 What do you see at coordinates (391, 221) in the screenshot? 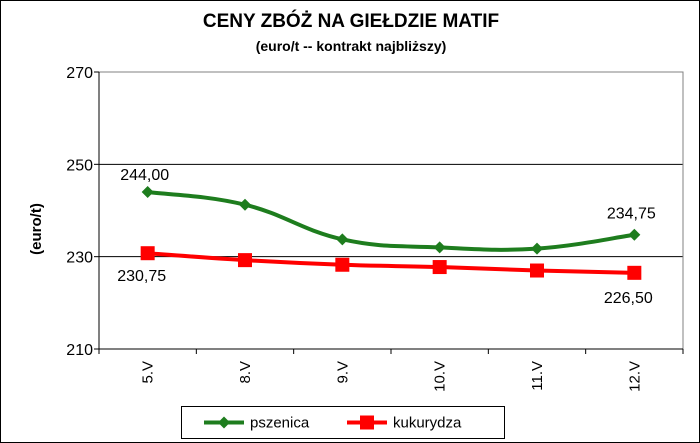
I see `series-line-pszenica` at bounding box center [391, 221].